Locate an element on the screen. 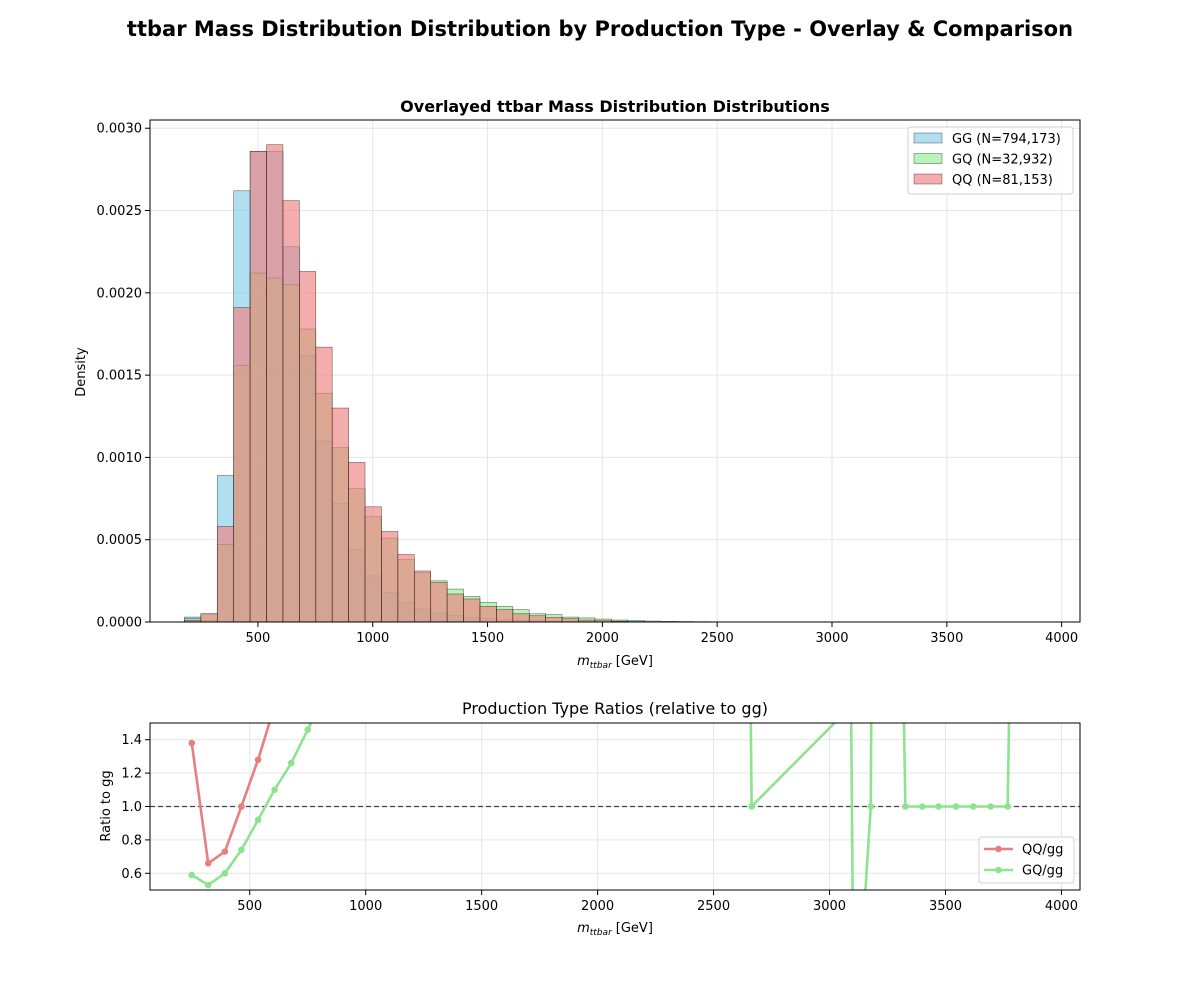  histogram-legend-swatch-qq is located at coordinates (928, 179).